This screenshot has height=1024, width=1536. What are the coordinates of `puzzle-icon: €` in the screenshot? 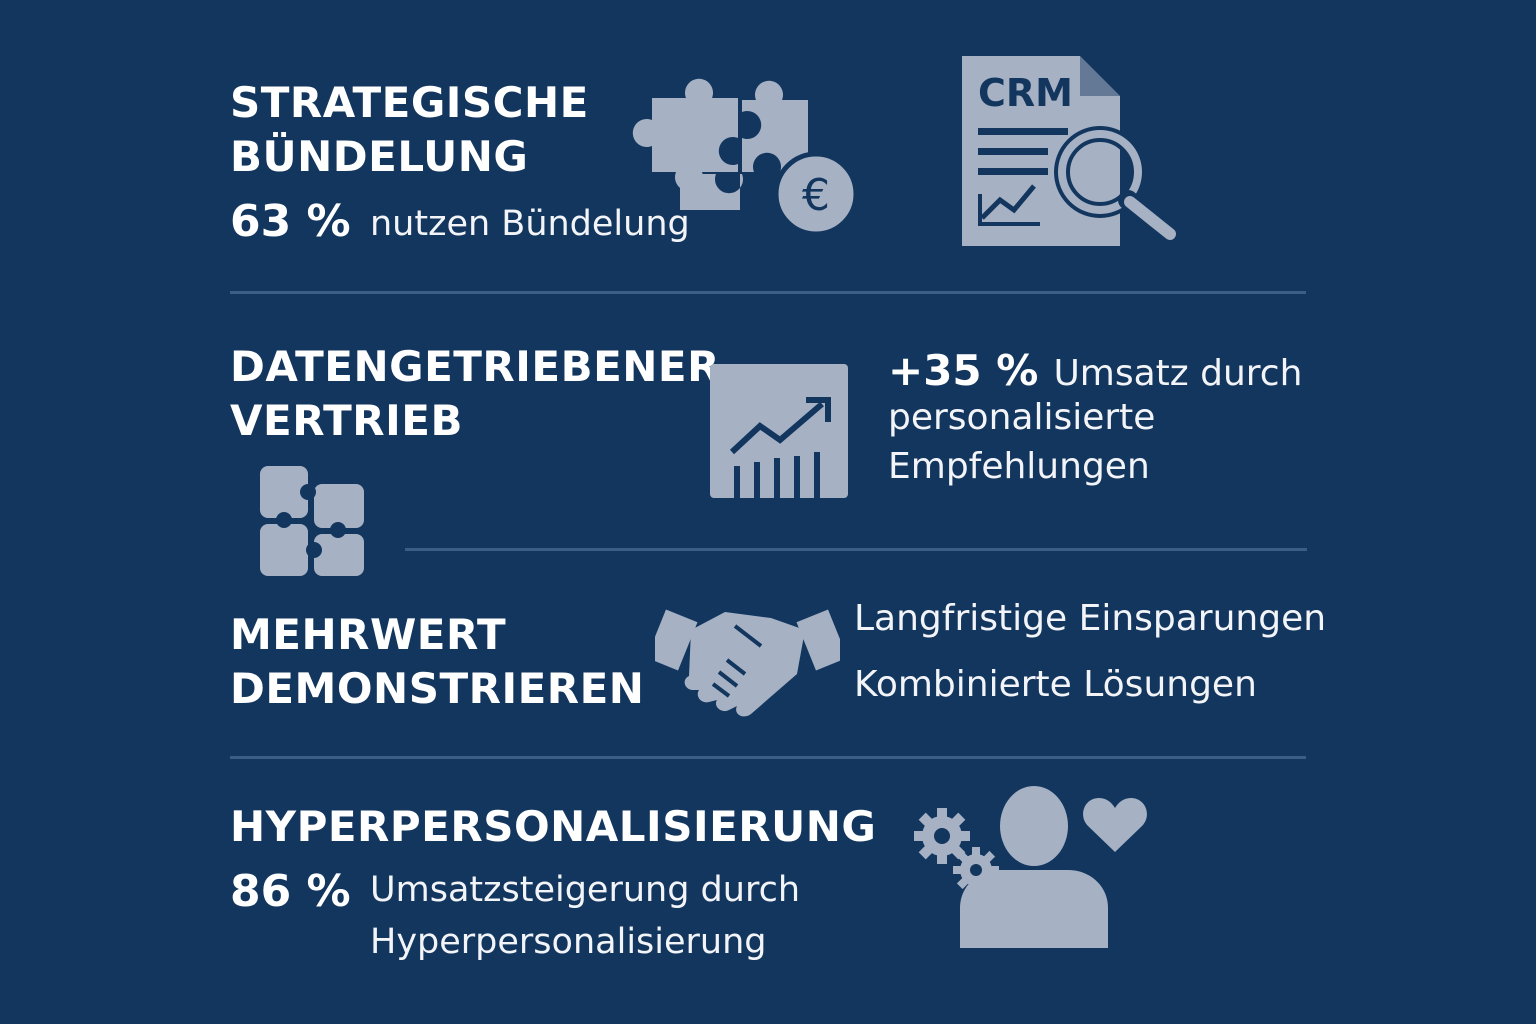 It's located at (745, 157).